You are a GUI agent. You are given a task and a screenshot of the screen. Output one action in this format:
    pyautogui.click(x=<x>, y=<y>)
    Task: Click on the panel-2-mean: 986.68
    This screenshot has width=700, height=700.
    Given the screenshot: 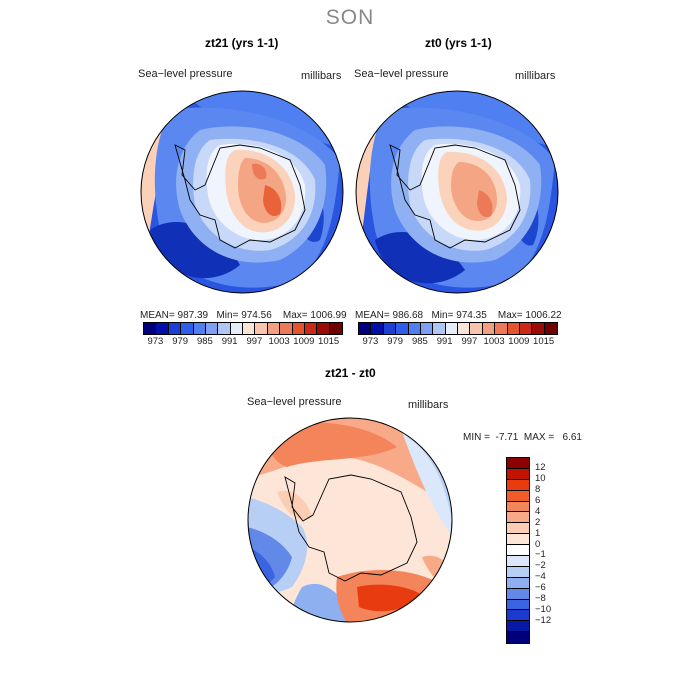 What is the action you would take?
    pyautogui.click(x=408, y=315)
    